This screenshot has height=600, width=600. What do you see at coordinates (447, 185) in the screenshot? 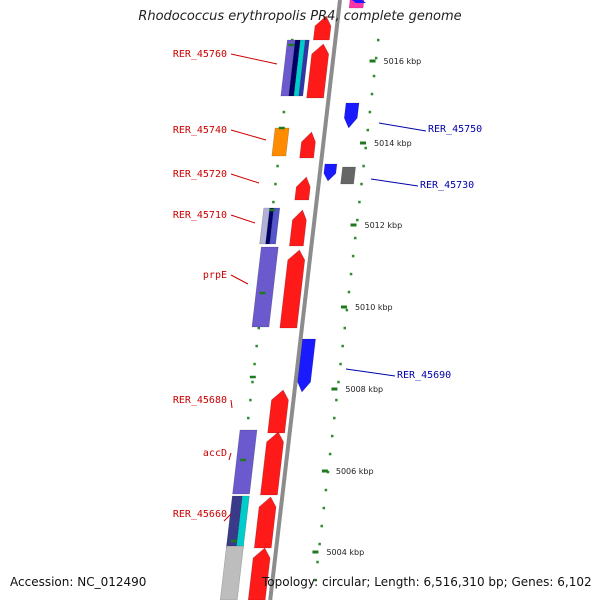
I see `gene-label-rer_45730: RER_45730` at bounding box center [447, 185].